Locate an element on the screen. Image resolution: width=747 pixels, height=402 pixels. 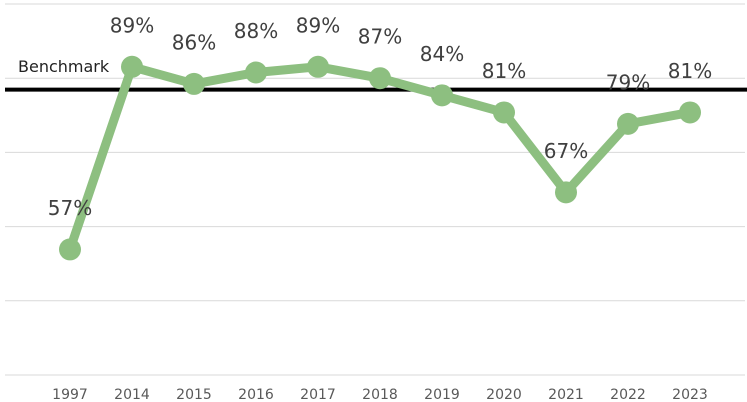
data-label: 84% is located at coordinates (442, 54).